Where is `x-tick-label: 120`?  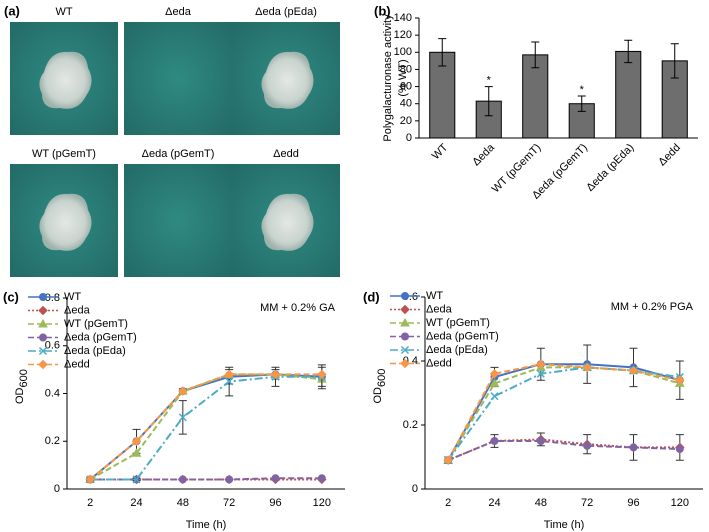
x-tick-label: 120 is located at coordinates (322, 503).